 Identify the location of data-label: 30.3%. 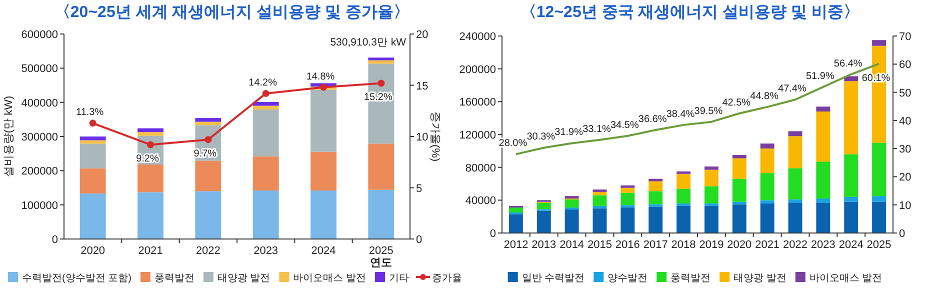
(541, 137).